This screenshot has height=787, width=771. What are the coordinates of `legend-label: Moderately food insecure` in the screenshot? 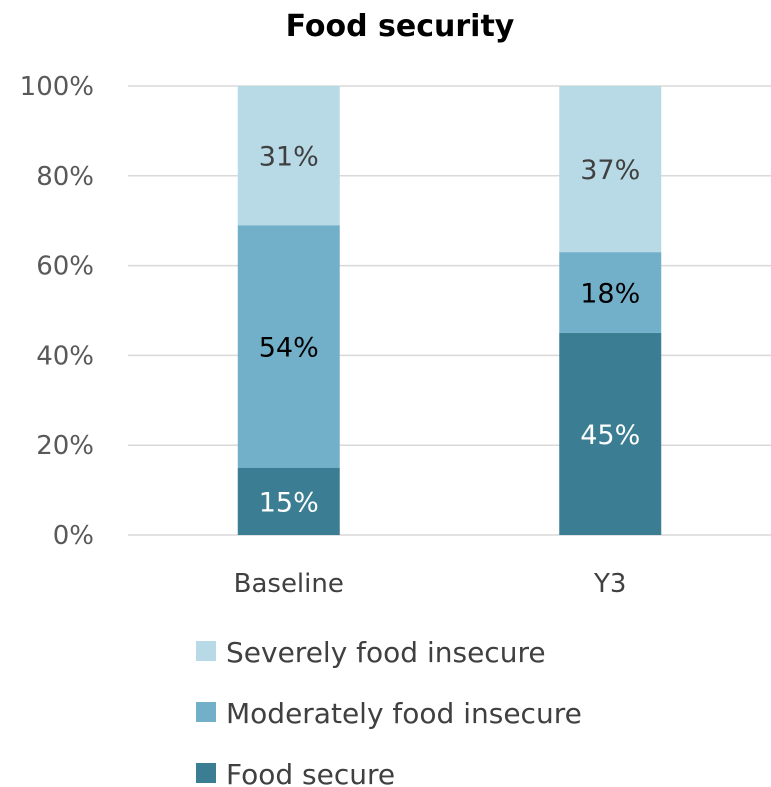 It's located at (404, 713).